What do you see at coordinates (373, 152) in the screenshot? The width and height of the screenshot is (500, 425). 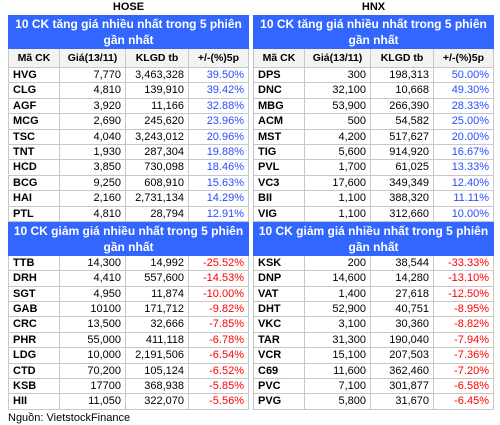 I see `gainer-row: TIG 5,600 914,920 16.67%` at bounding box center [373, 152].